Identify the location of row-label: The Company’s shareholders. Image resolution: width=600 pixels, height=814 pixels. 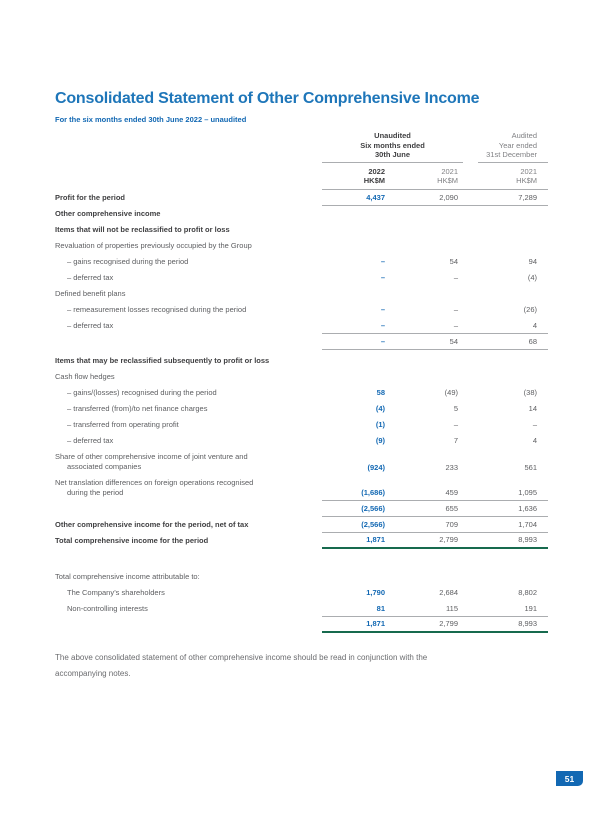
(116, 592).